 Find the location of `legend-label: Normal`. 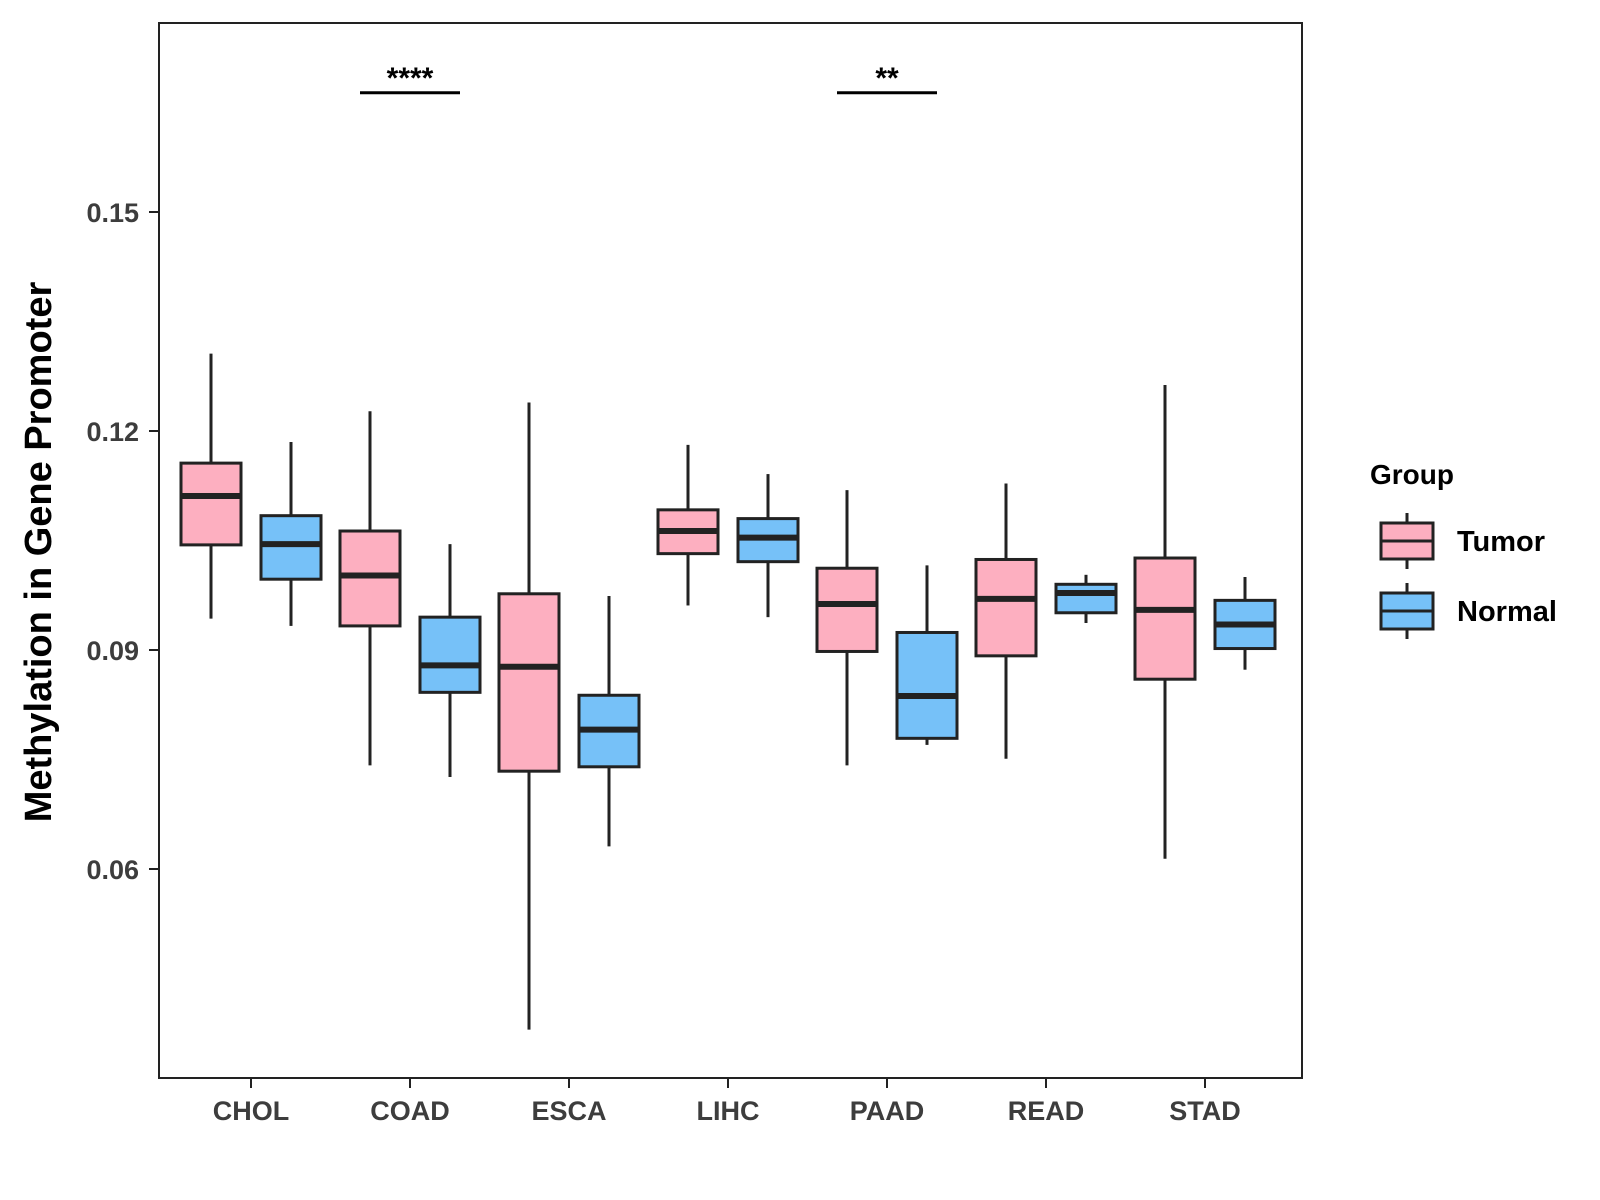

legend-label: Normal is located at coordinates (1507, 612).